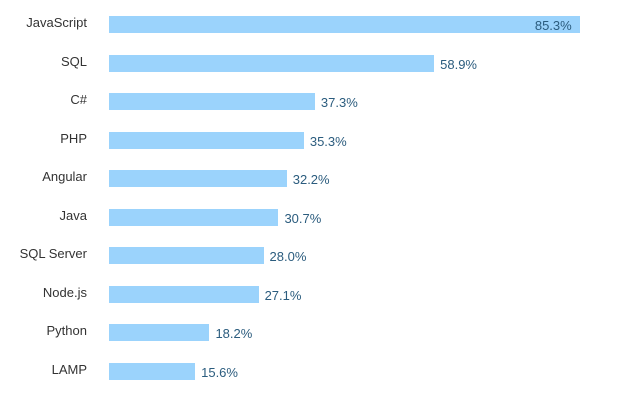 The width and height of the screenshot is (625, 403). I want to click on bar-node-js, so click(184, 294).